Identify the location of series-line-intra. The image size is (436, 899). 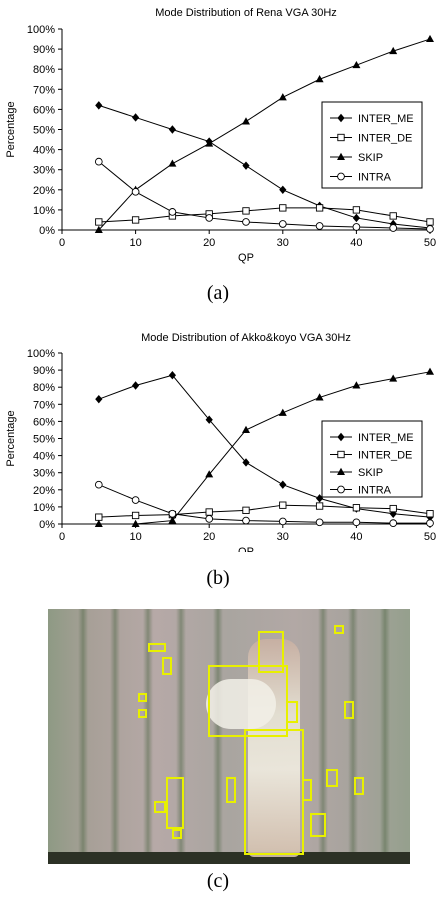
(264, 195).